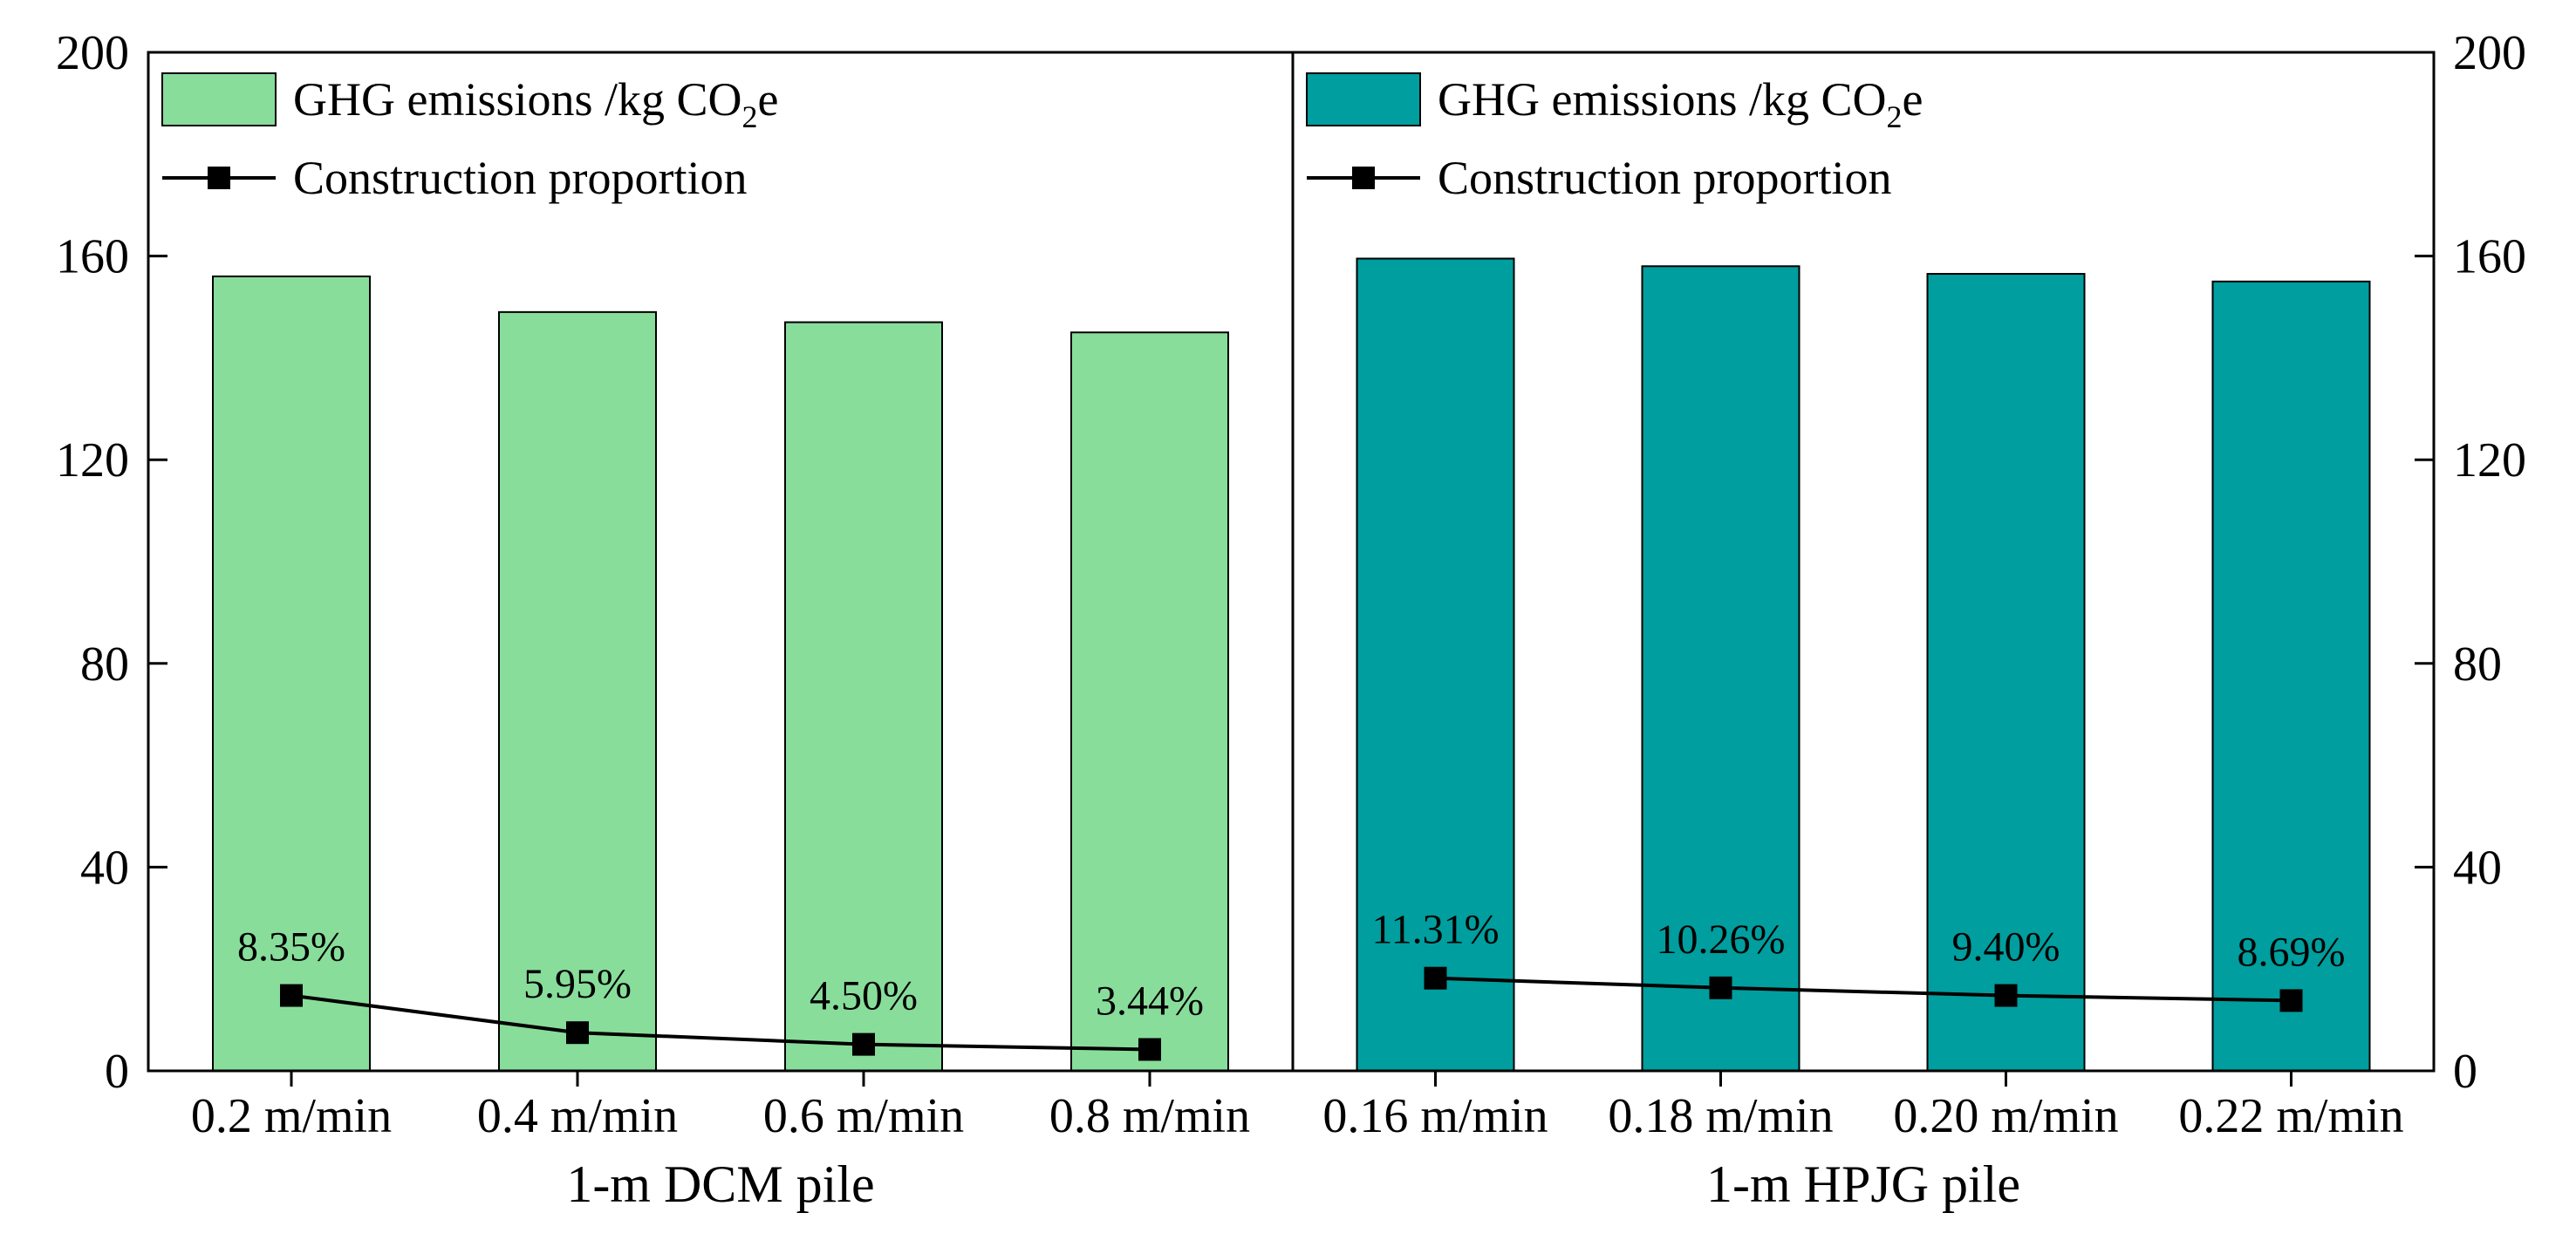 Image resolution: width=2576 pixels, height=1247 pixels. Describe the element at coordinates (1863, 1184) in the screenshot. I see `group-label: 1-m HPJG pile` at that location.